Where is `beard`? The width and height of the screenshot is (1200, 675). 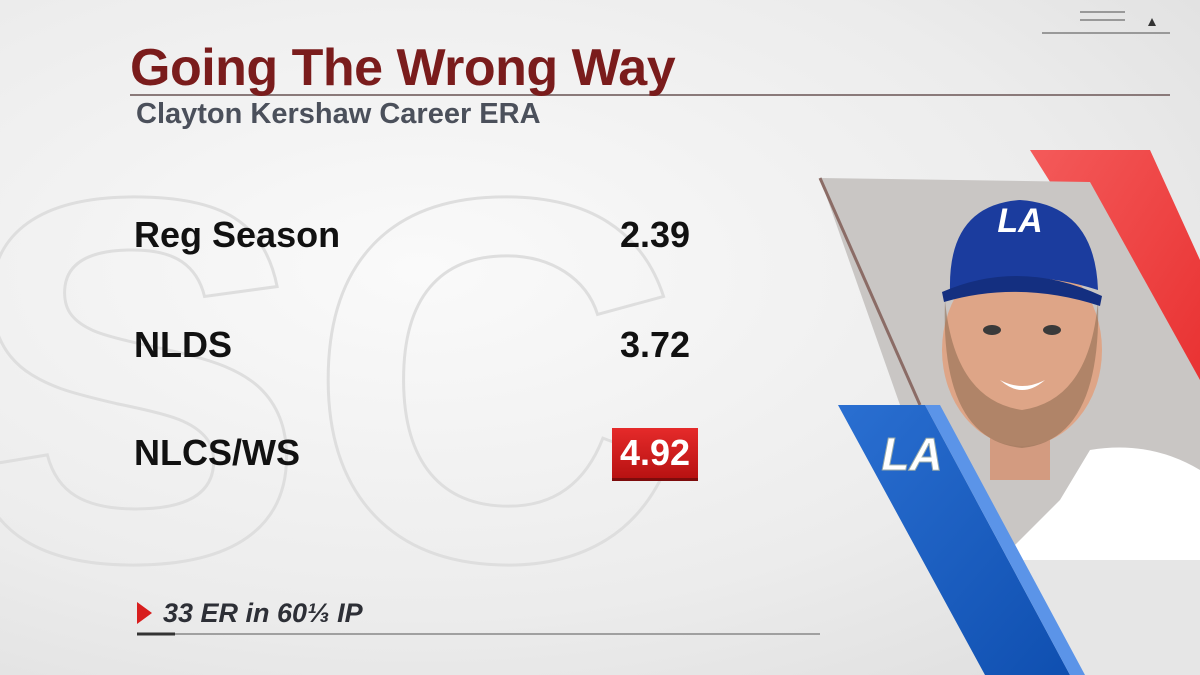 beard is located at coordinates (1021, 374).